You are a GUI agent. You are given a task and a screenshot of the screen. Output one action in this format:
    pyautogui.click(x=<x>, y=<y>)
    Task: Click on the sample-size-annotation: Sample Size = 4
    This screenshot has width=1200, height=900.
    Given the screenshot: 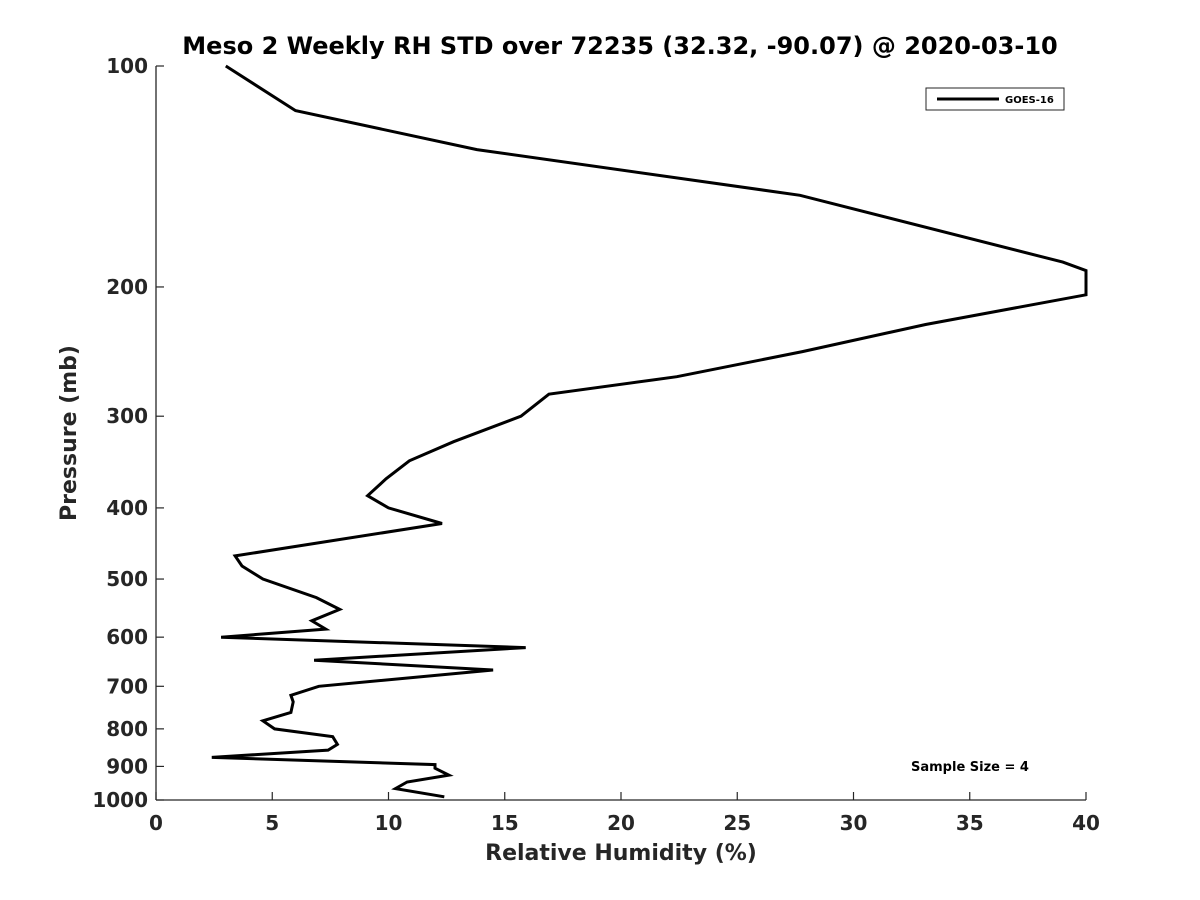 What is the action you would take?
    pyautogui.click(x=970, y=767)
    